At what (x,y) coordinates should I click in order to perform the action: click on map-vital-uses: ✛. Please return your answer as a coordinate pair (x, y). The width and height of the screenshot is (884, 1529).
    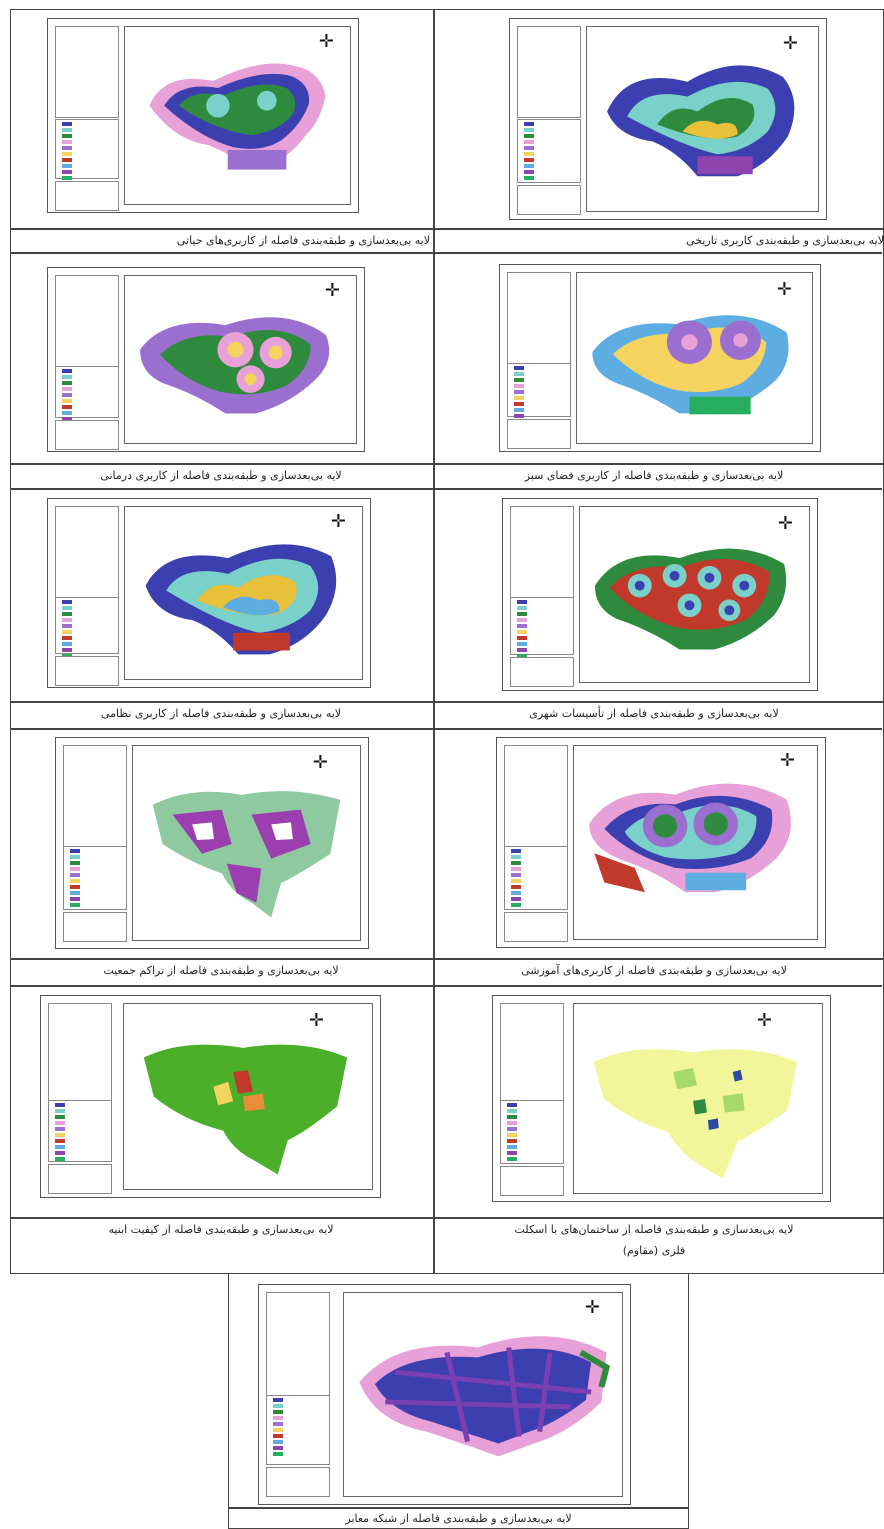
    Looking at the image, I should click on (203, 115).